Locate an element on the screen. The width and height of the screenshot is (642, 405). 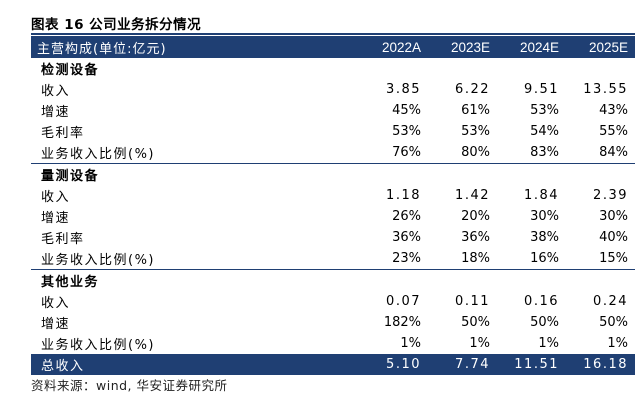
total-label: 总收入 is located at coordinates (195, 364).